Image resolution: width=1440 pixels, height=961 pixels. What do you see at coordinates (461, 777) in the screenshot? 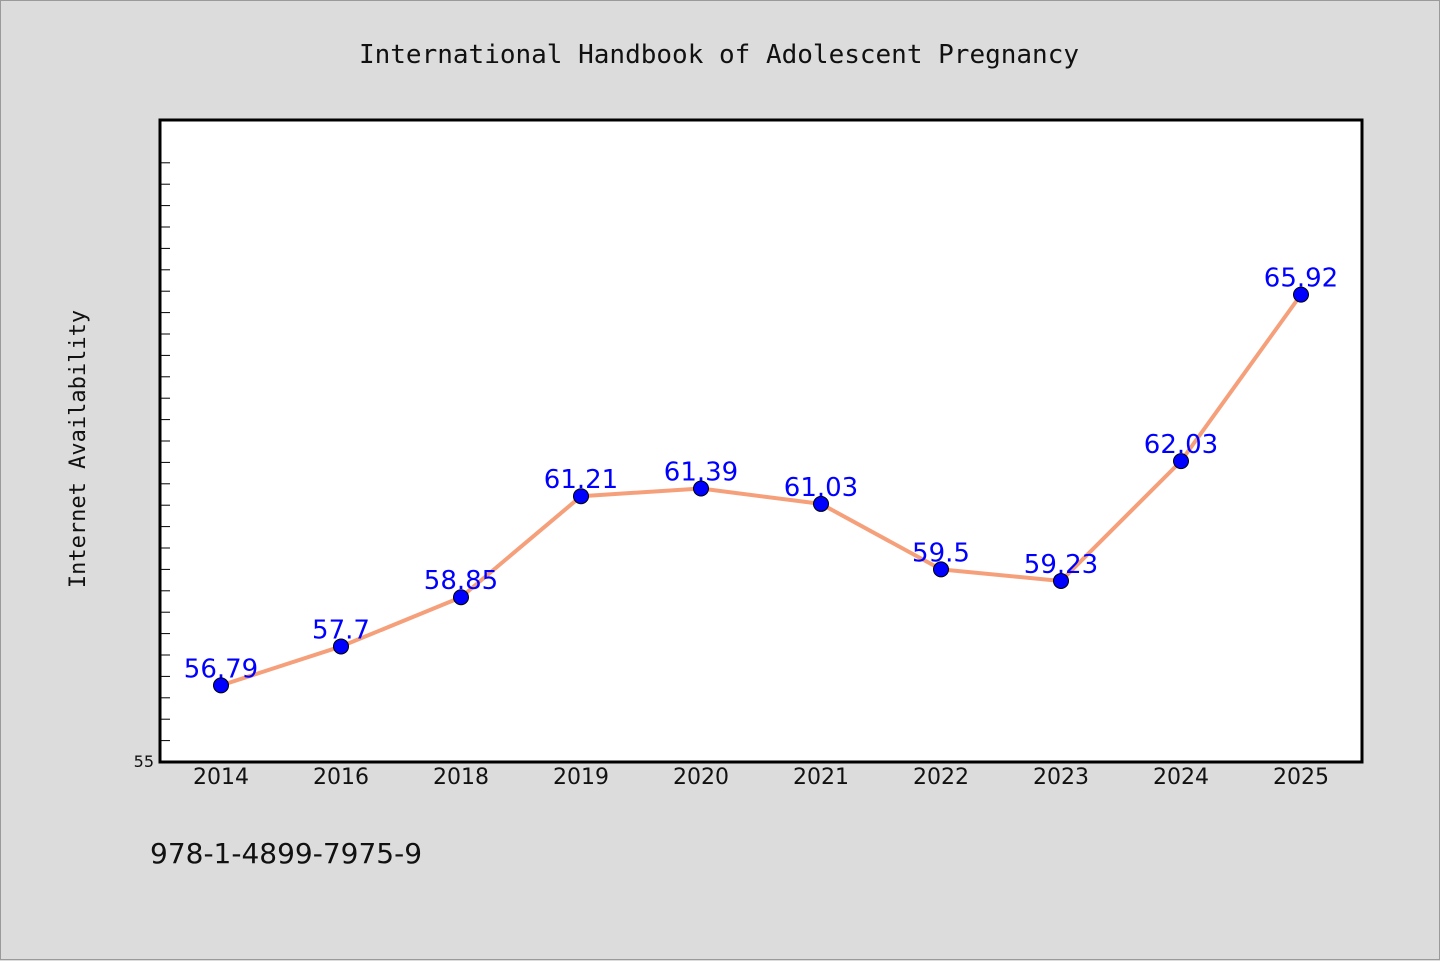
I see `x-tick-label: 2018` at bounding box center [461, 777].